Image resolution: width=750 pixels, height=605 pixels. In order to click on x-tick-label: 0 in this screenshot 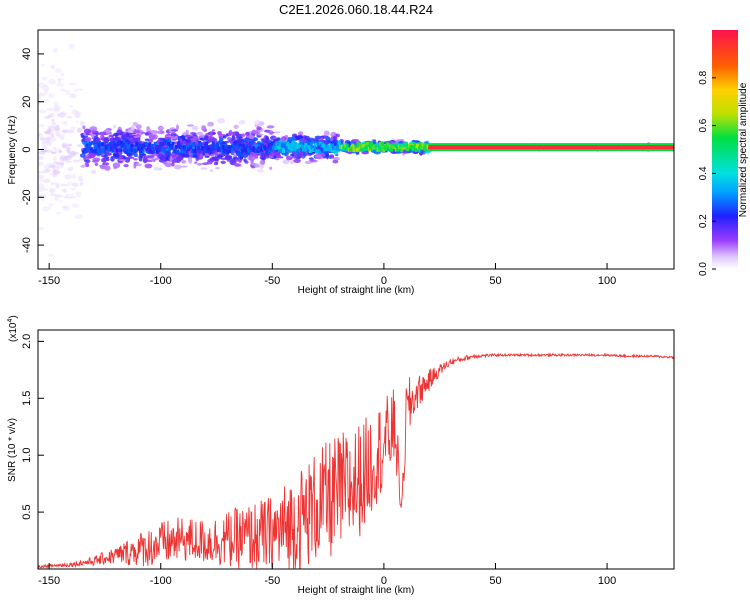, I will do `click(384, 281)`.